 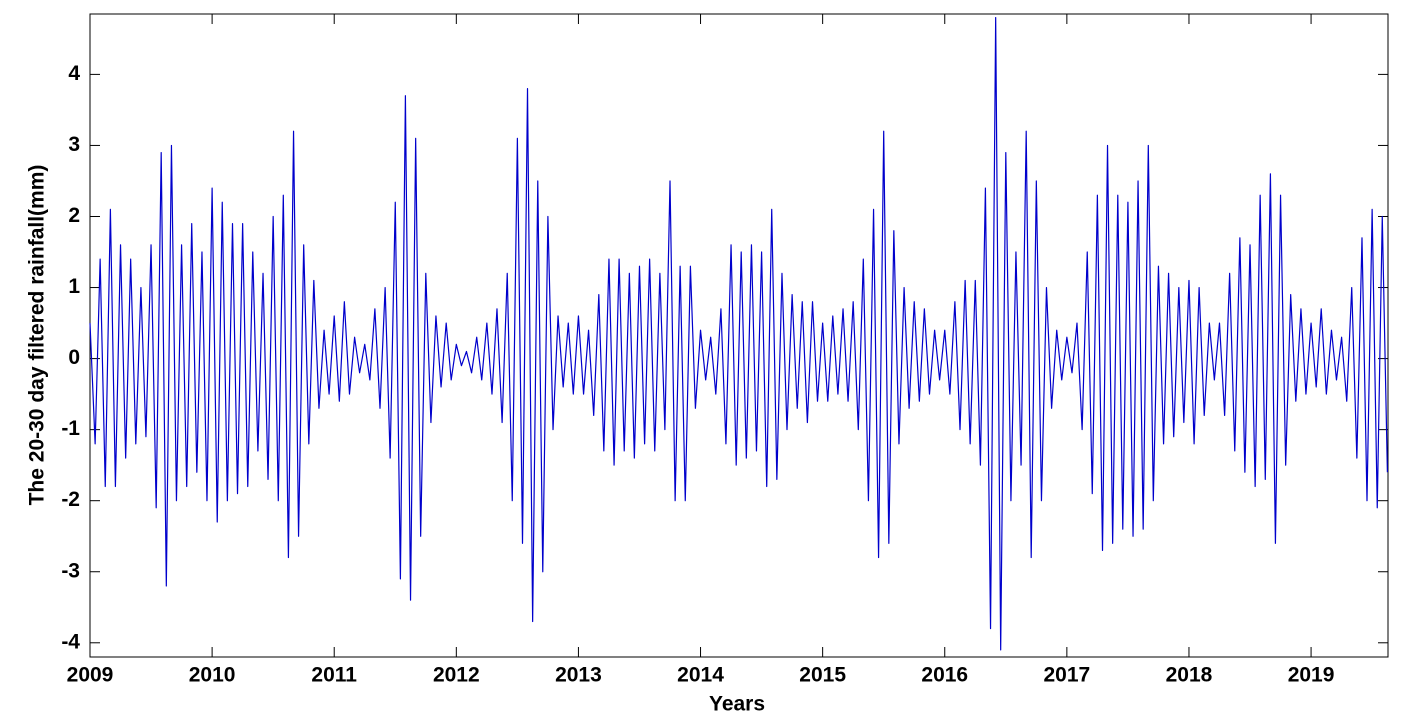 What do you see at coordinates (700, 675) in the screenshot?
I see `x-tick-label: 2014` at bounding box center [700, 675].